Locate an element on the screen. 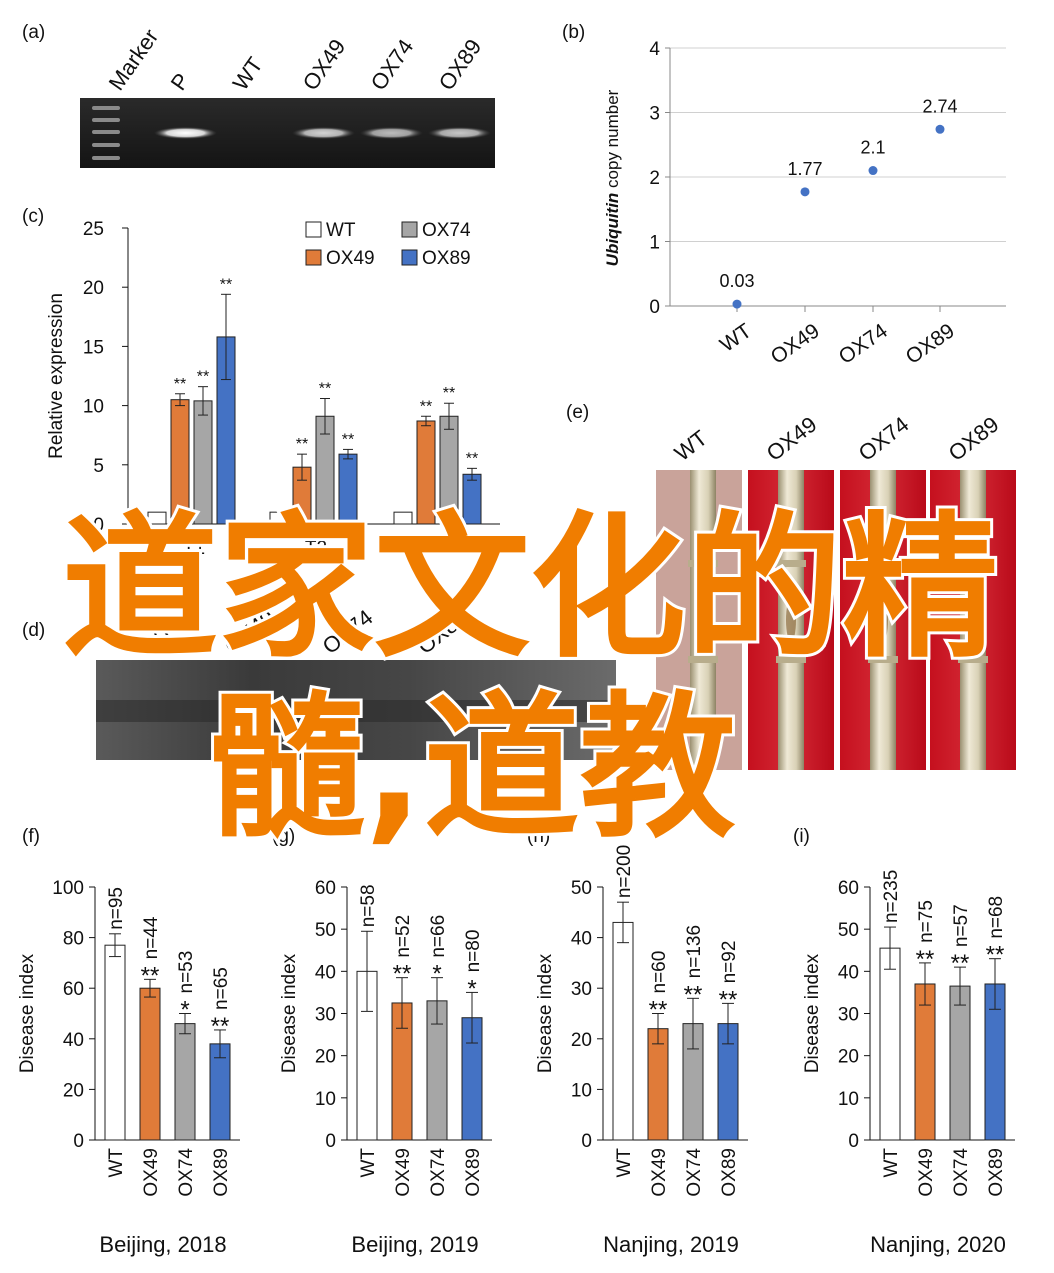 The image size is (1054, 1273). n-label: n=92 is located at coordinates (729, 962).